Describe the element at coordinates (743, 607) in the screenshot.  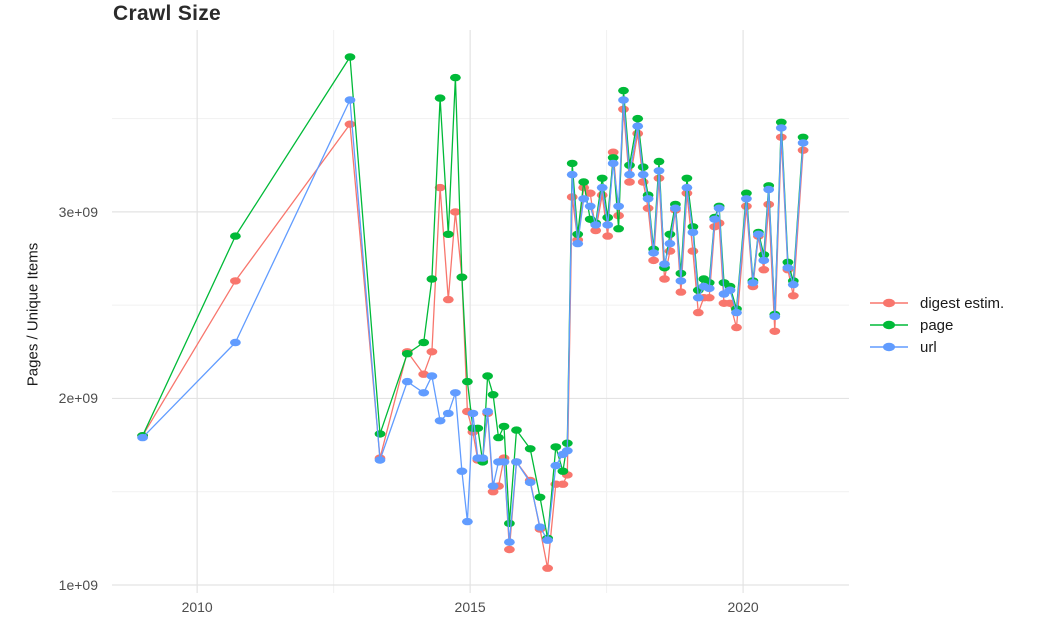
I see `x-tick-label: 2020` at that location.